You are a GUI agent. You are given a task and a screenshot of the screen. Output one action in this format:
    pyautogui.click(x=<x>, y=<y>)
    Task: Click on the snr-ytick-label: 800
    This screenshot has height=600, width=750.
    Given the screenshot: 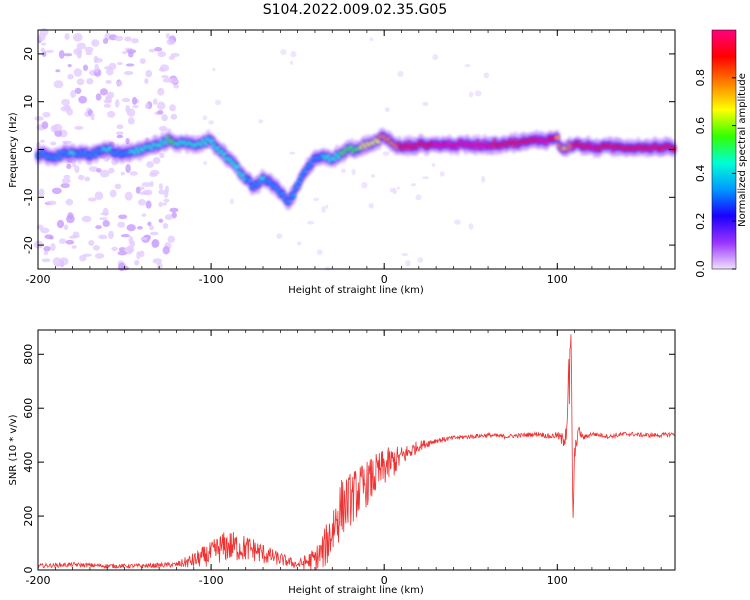 What is the action you would take?
    pyautogui.click(x=28, y=354)
    